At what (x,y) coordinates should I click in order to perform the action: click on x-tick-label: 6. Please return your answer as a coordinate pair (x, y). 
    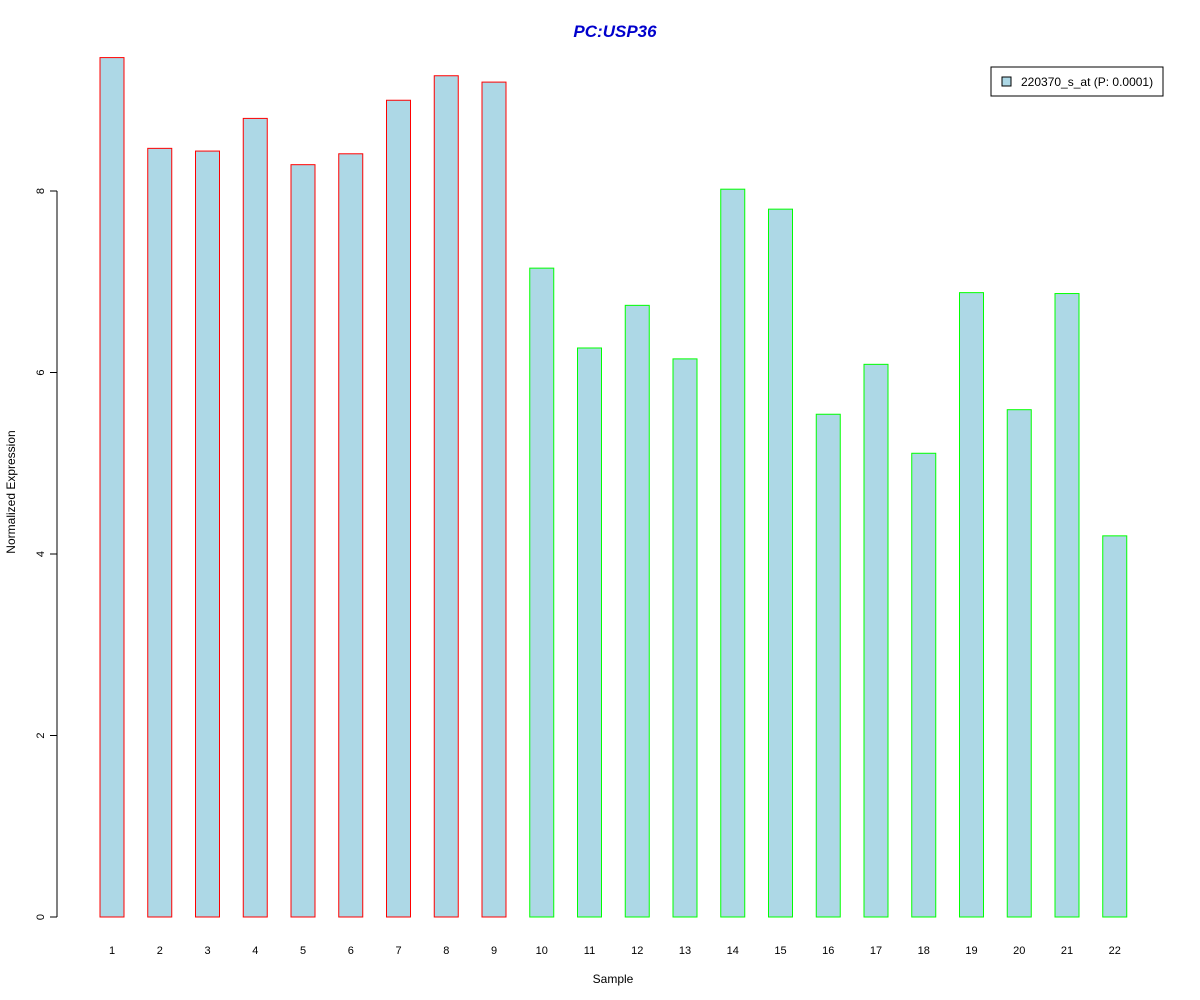
    Looking at the image, I should click on (351, 951).